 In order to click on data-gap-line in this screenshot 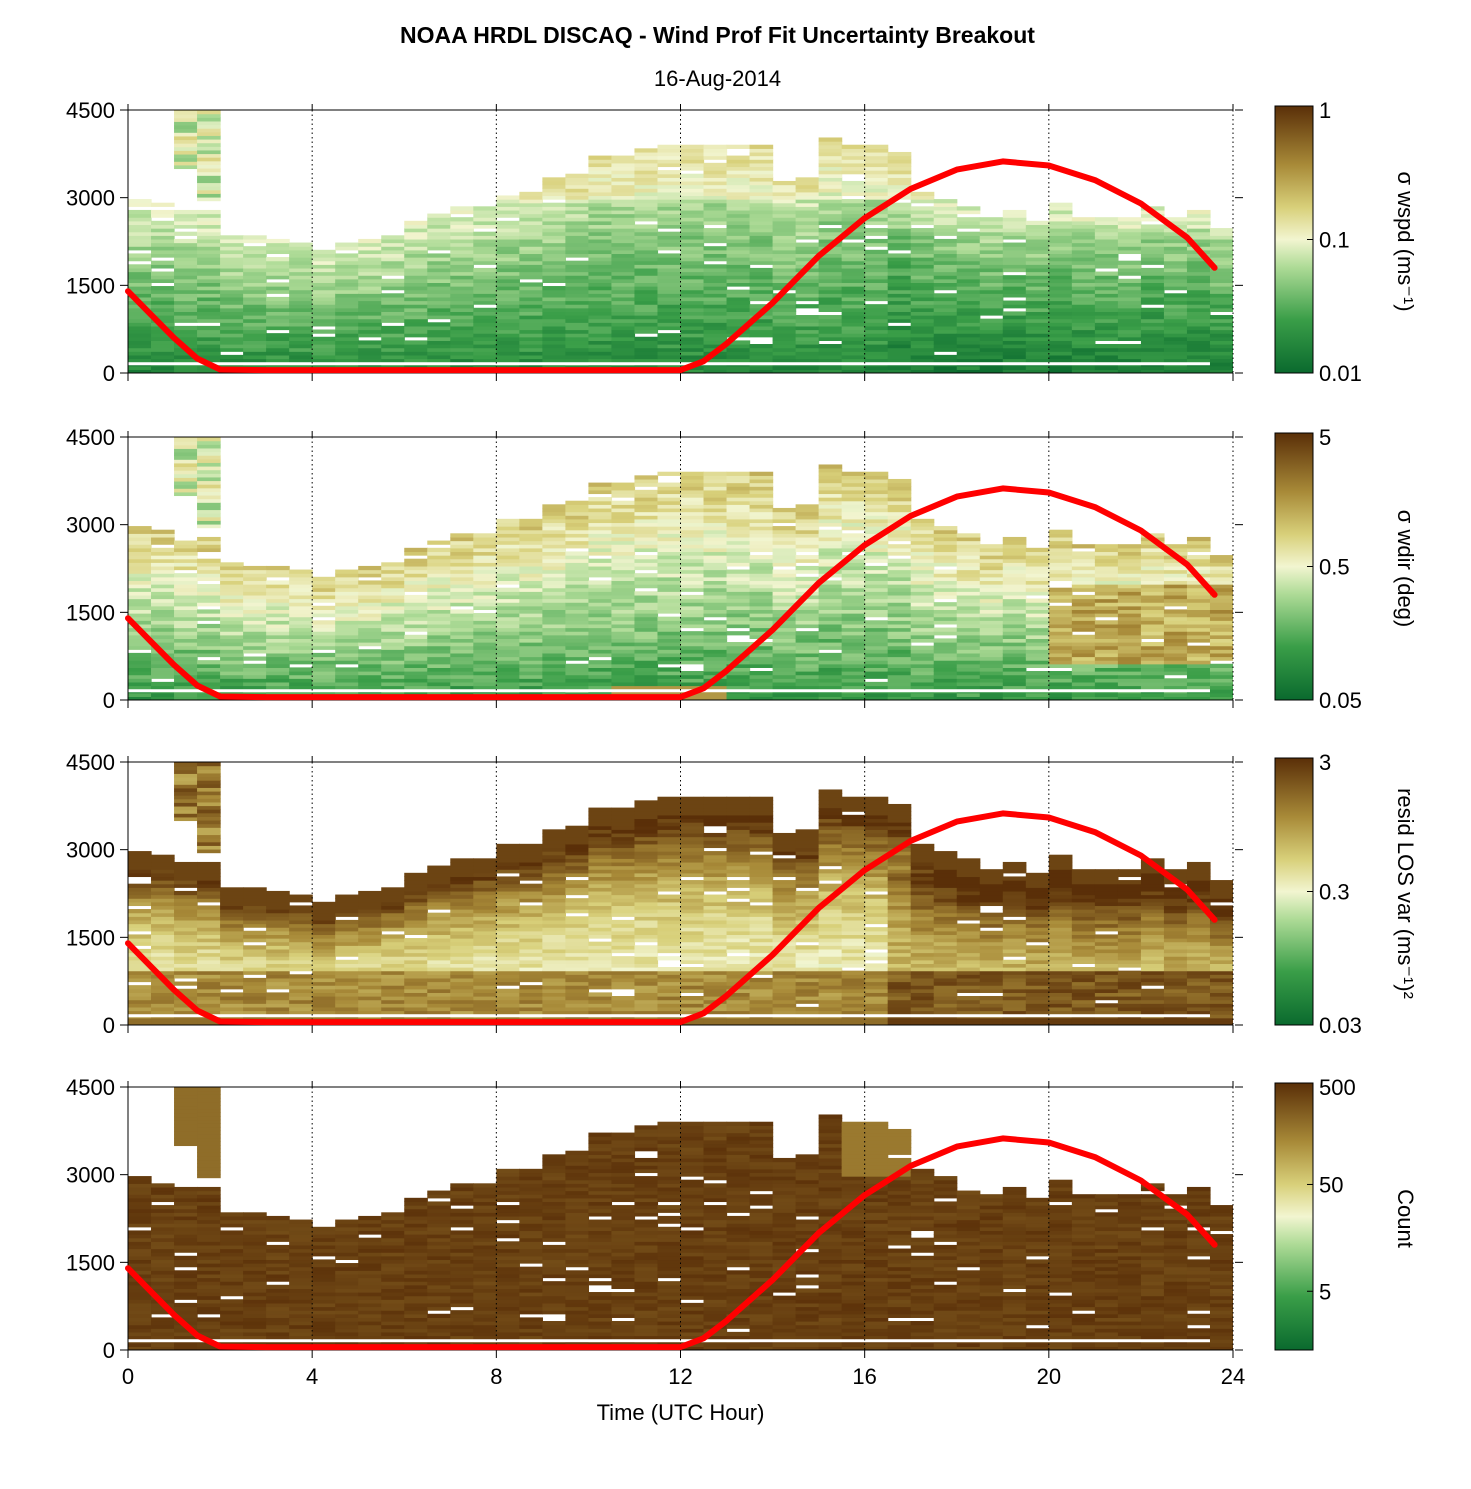, I will do `click(669, 691)`.